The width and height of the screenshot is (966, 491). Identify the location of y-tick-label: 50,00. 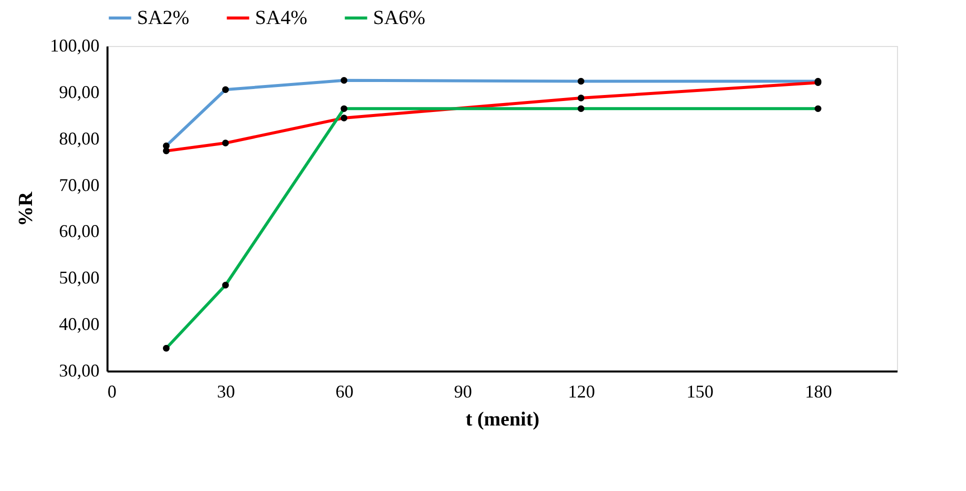
(79, 278).